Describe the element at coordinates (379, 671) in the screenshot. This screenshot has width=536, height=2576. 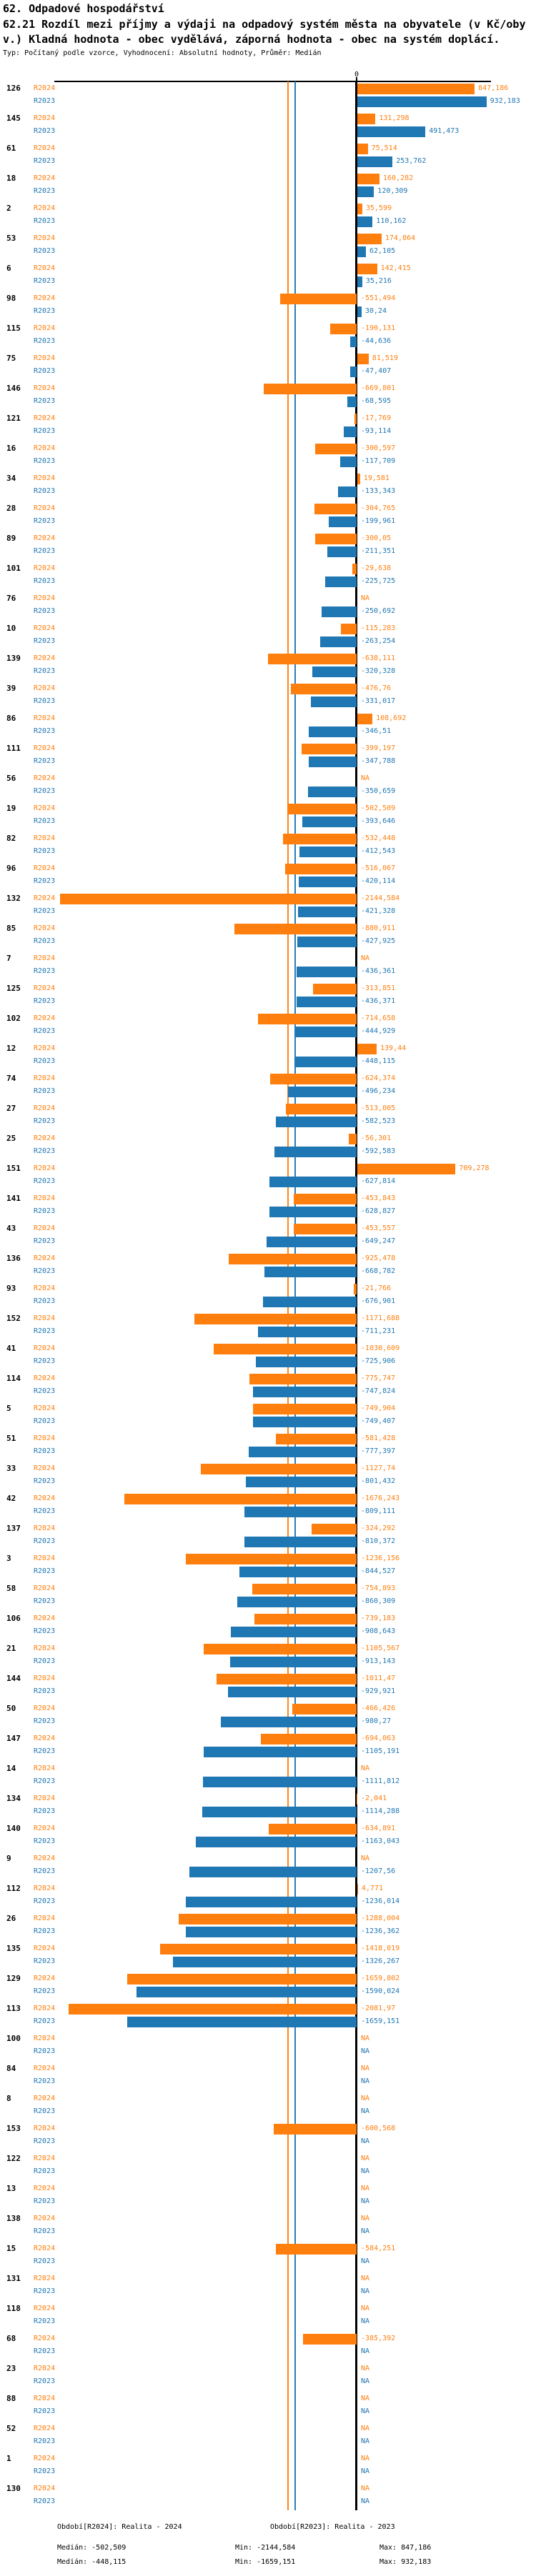
I see `value-label-r2023: -320,328` at that location.